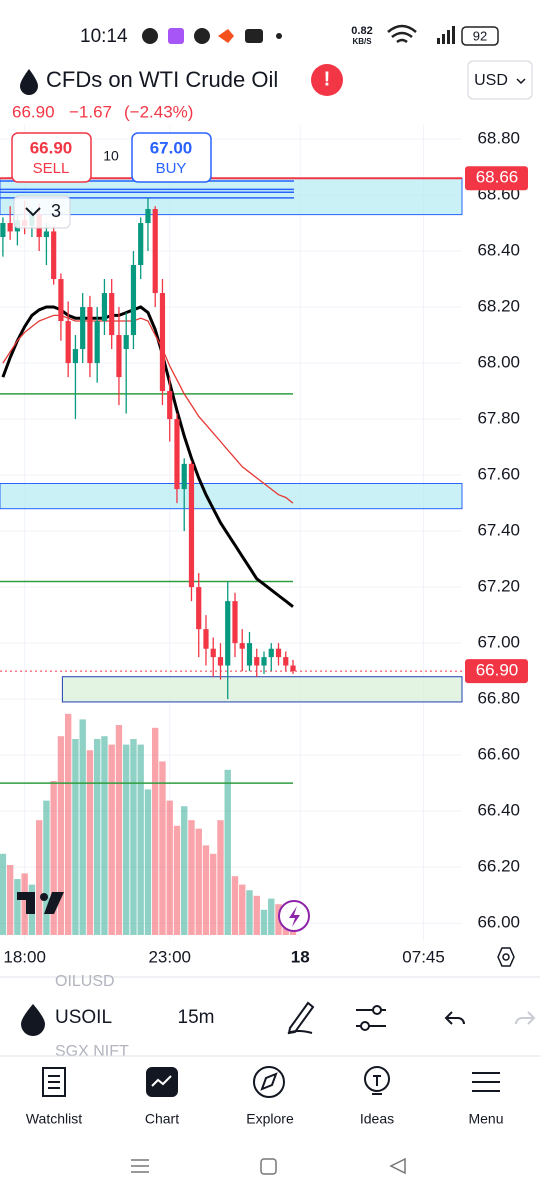 The width and height of the screenshot is (540, 1200). I want to click on nav-label: Chart, so click(162, 1119).